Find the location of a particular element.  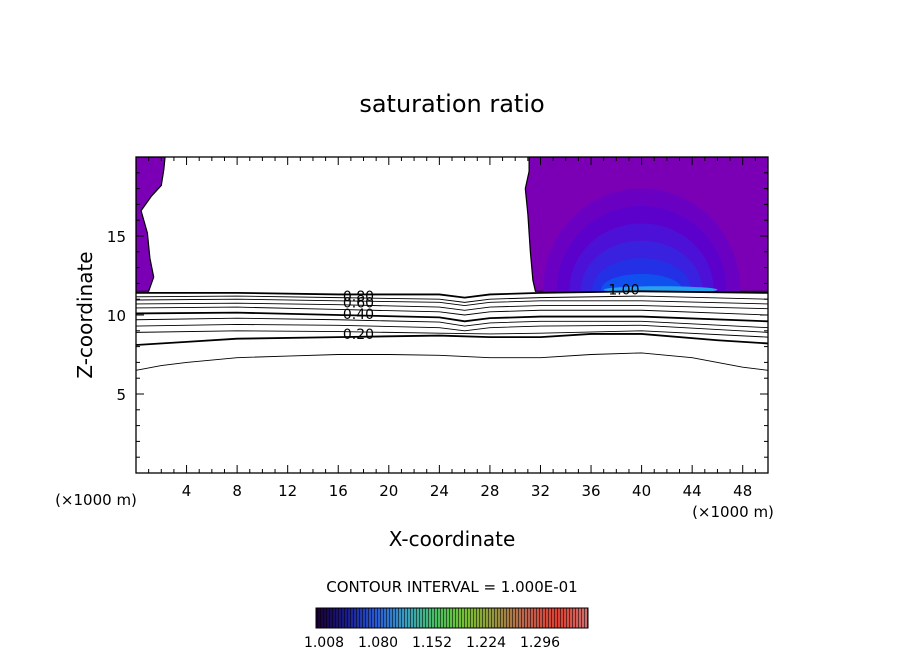

contour-label: 0.20 is located at coordinates (358, 335).